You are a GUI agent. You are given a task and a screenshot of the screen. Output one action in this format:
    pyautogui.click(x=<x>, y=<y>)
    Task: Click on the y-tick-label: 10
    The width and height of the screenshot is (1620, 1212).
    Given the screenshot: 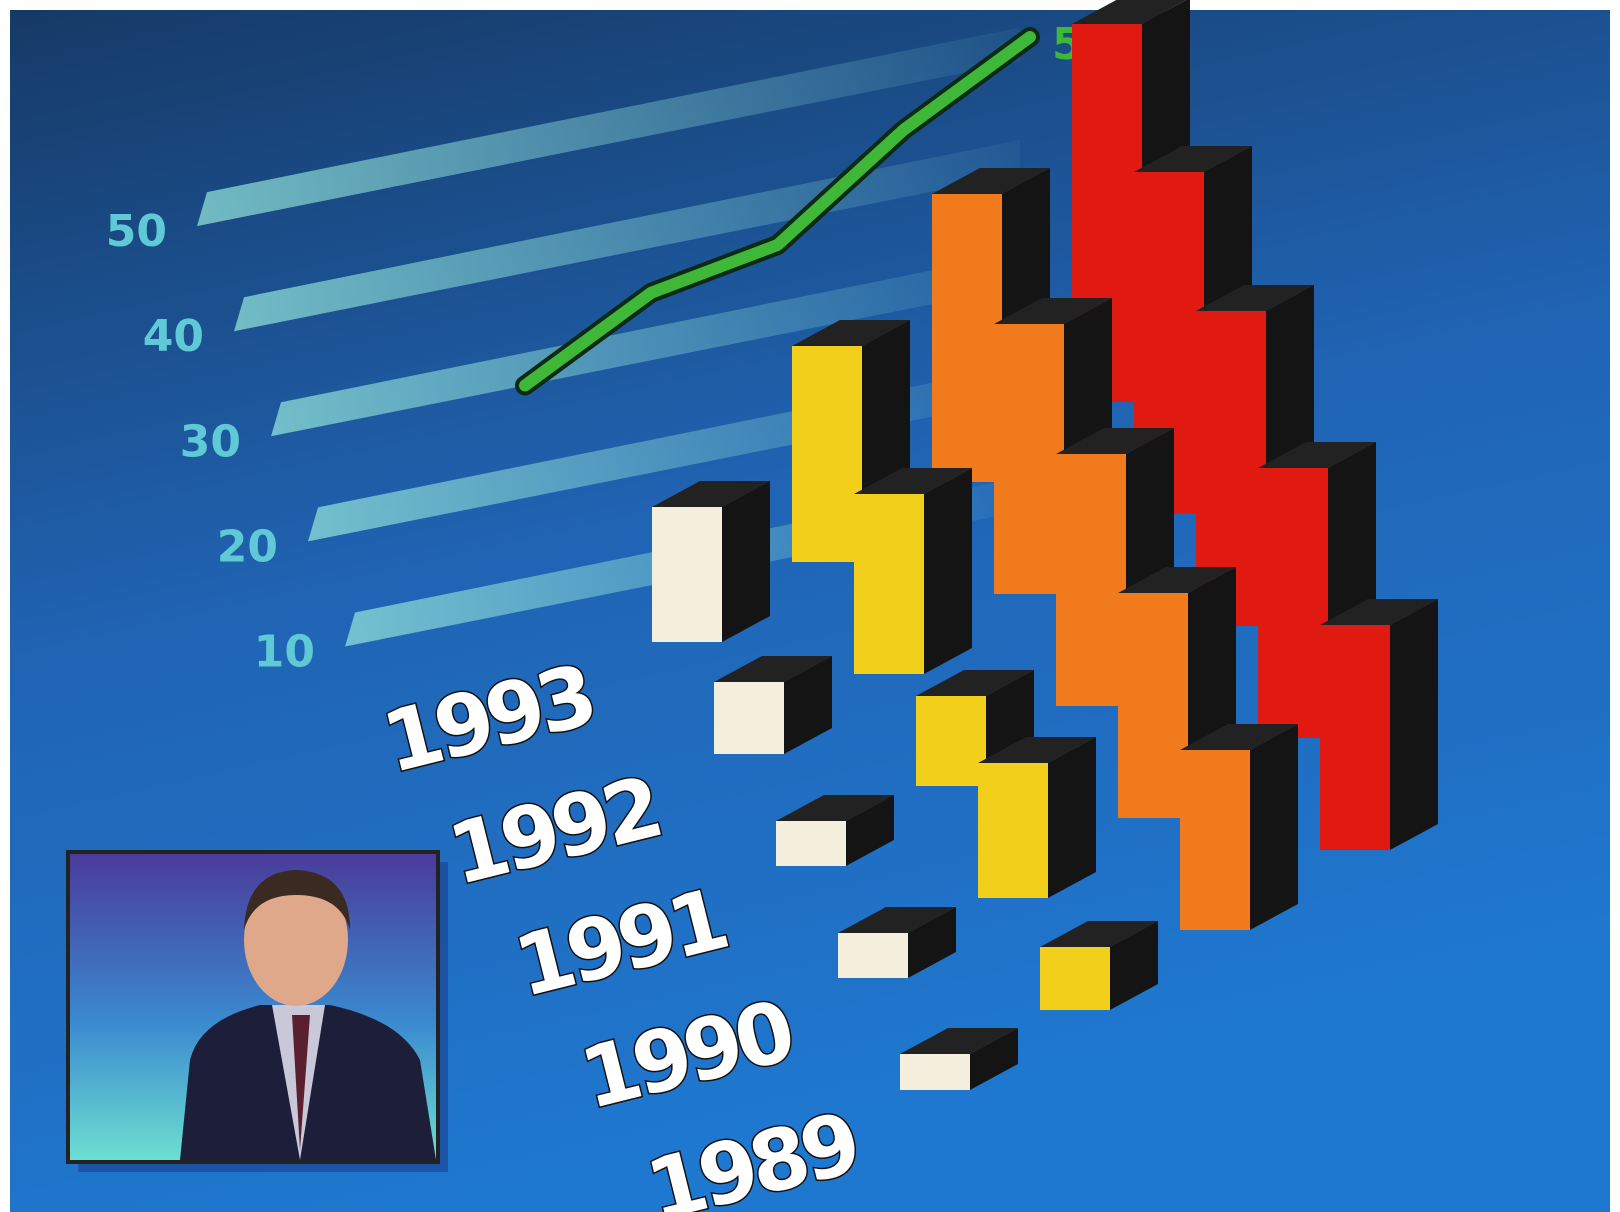 What is the action you would take?
    pyautogui.click(x=284, y=652)
    